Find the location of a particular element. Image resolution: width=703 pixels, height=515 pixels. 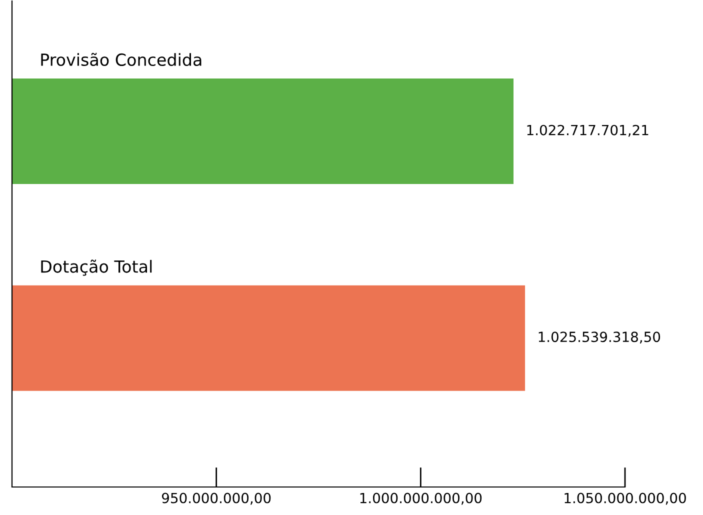

x-tick-label: 1.050.000.000,00 is located at coordinates (625, 498).